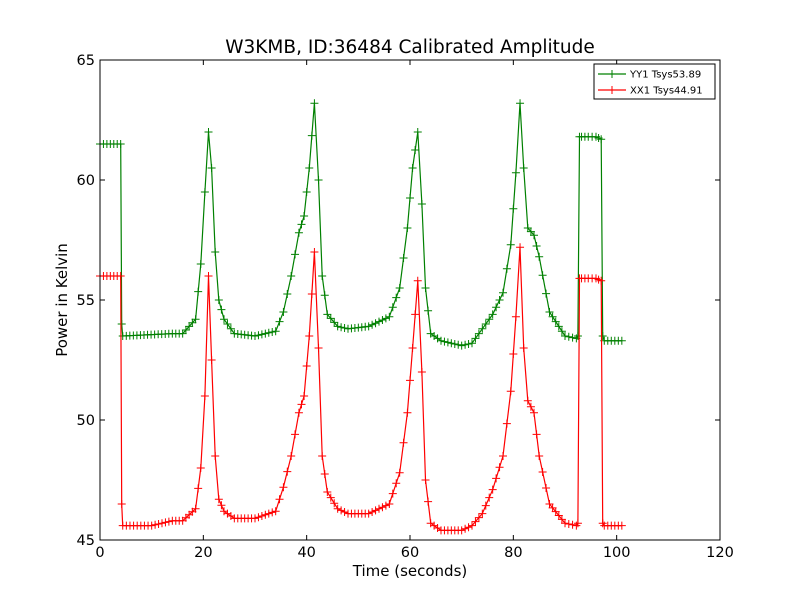  What do you see at coordinates (306, 553) in the screenshot?
I see `x-tick-label: 40` at bounding box center [306, 553].